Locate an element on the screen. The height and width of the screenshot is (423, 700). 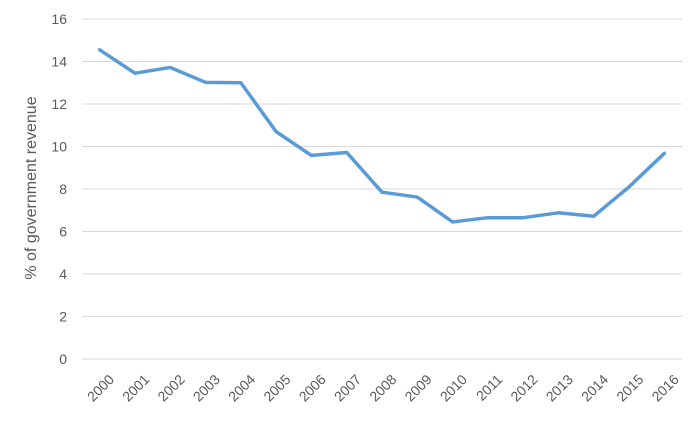
y-axis-ticks: 0 2 4 6 8 10 12 14 16 is located at coordinates (59, 189).